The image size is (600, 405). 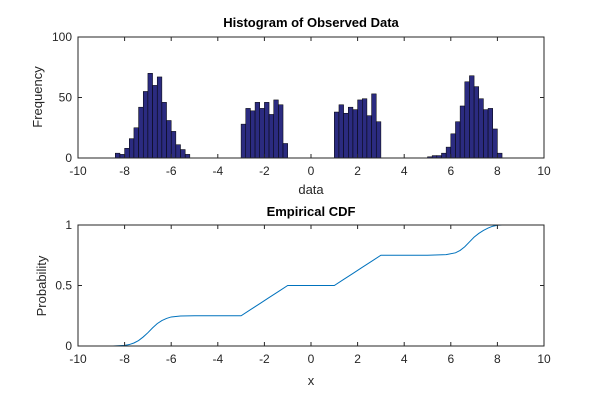 I want to click on y-tick-label: 1, so click(x=68, y=225).